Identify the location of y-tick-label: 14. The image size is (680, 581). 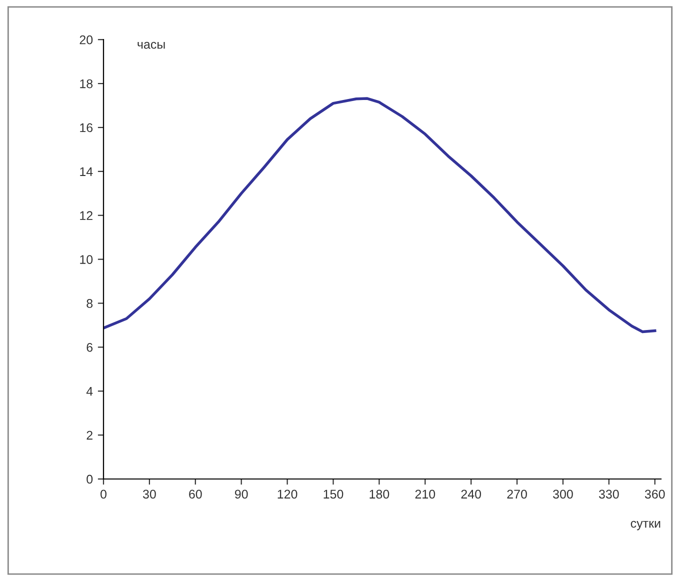
(86, 171).